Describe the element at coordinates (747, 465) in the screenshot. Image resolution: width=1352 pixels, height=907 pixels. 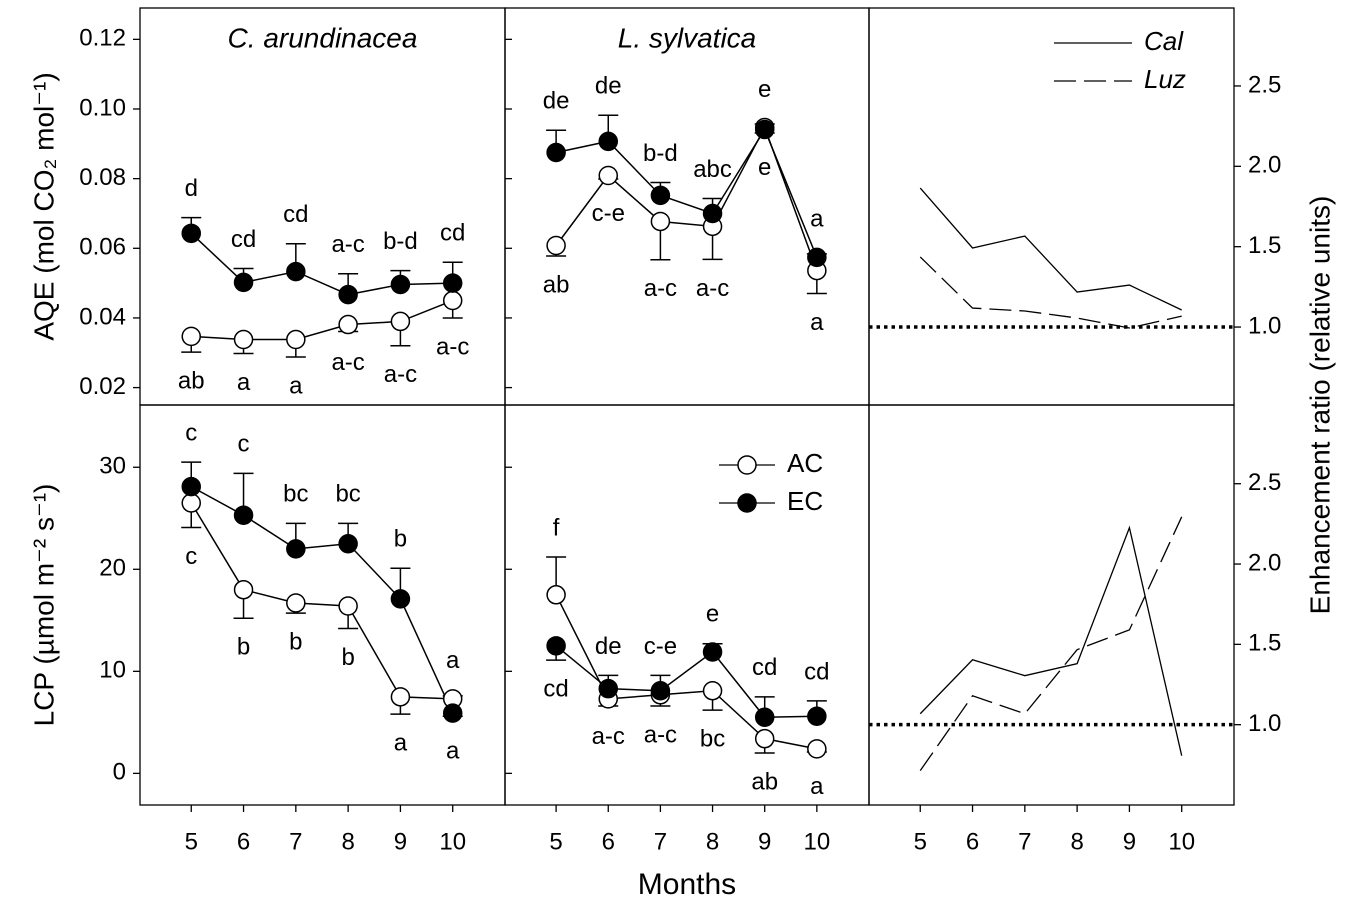
I see `legend-marker` at that location.